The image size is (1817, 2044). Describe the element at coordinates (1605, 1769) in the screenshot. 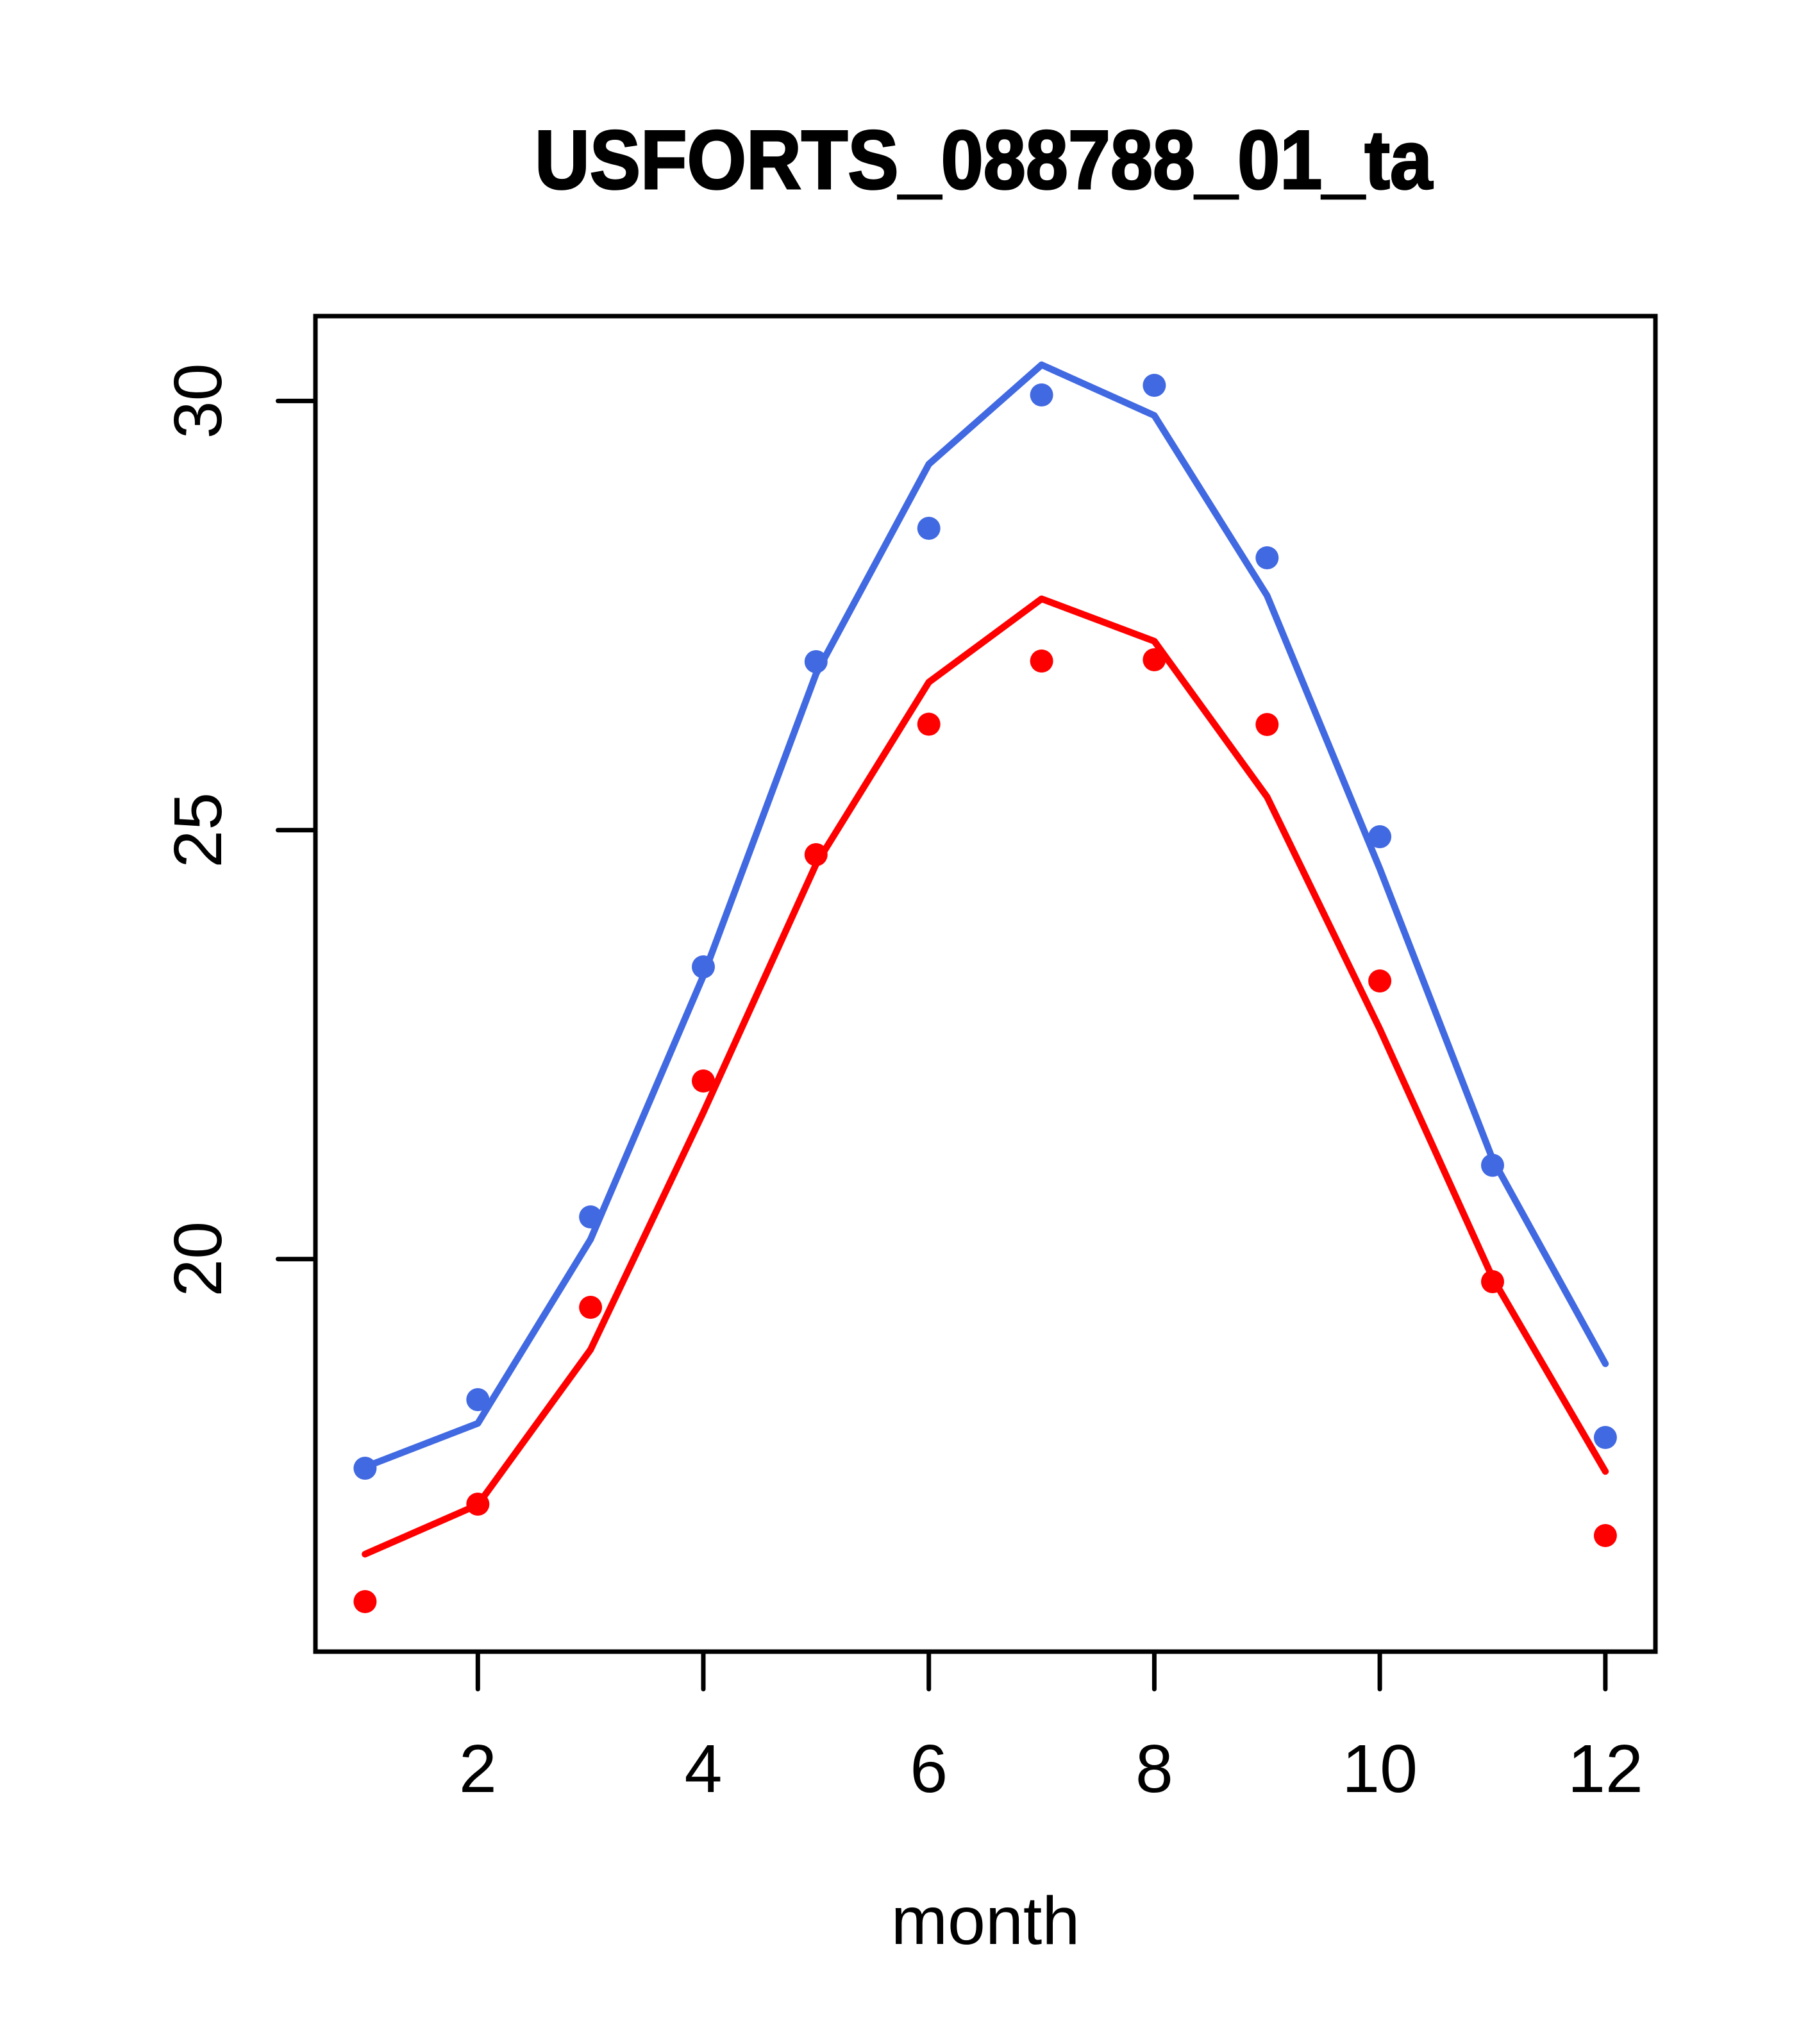

I see `svg-text: 12` at that location.